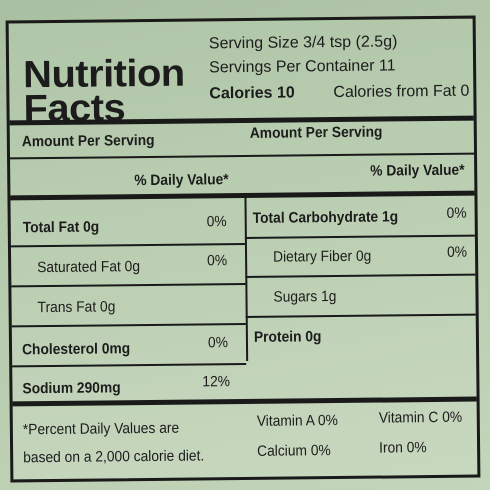  Describe the element at coordinates (294, 451) in the screenshot. I see `calcium: Calcium 0%` at that location.